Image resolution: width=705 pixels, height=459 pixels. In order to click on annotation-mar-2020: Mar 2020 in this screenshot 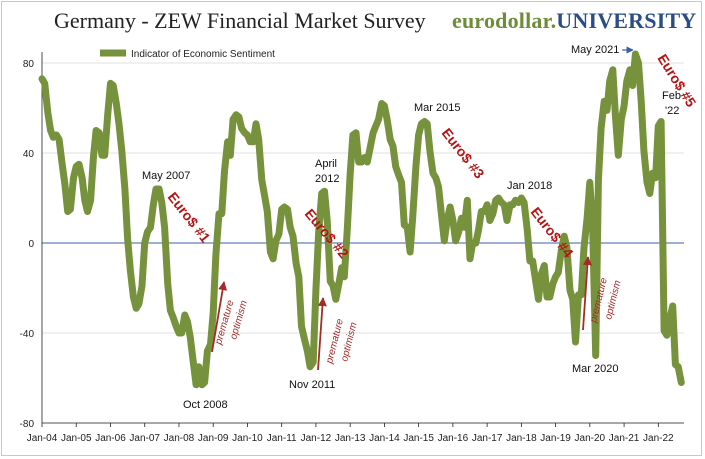, I will do `click(595, 369)`.